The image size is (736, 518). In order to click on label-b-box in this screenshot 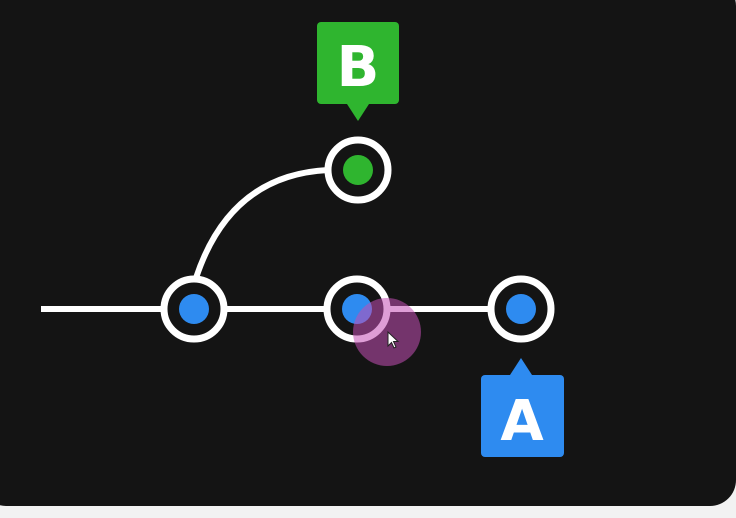, I will do `click(358, 63)`.